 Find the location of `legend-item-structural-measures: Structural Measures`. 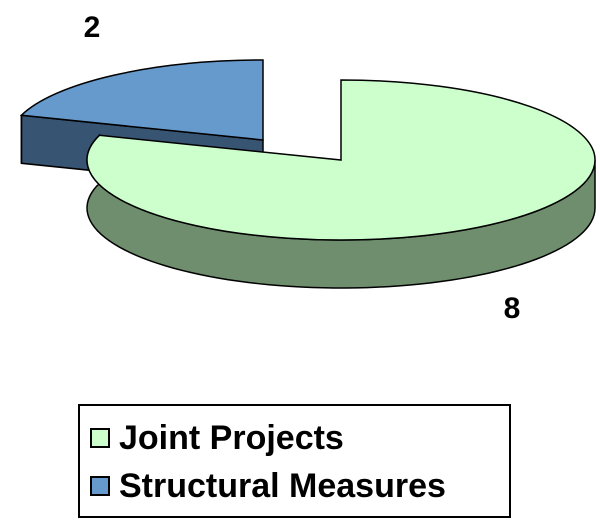

legend-item-structural-measures: Structural Measures is located at coordinates (268, 486).